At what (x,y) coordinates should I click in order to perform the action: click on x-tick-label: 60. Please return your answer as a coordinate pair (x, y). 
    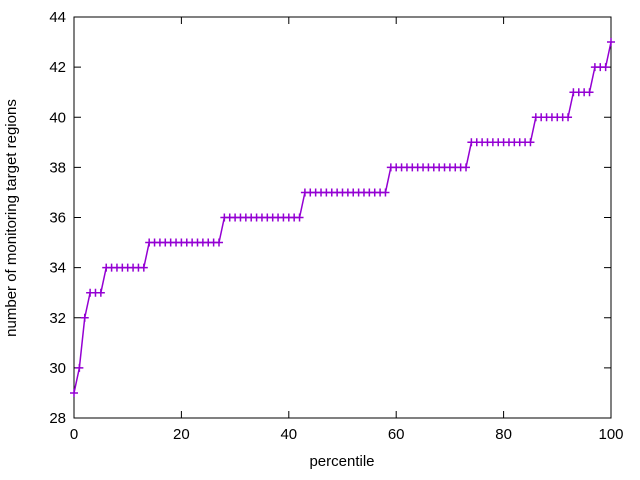
    Looking at the image, I should click on (396, 434).